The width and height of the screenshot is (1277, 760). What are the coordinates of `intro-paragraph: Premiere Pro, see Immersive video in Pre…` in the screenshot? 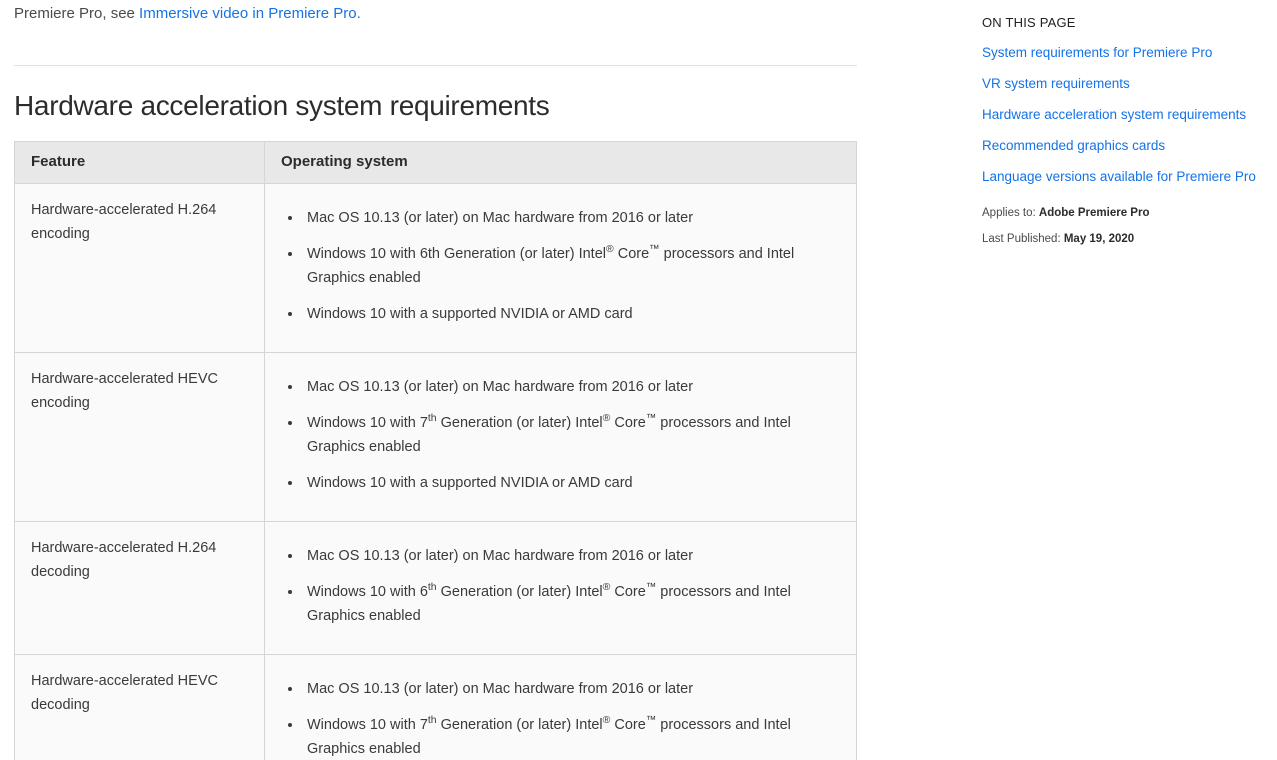 It's located at (435, 12).